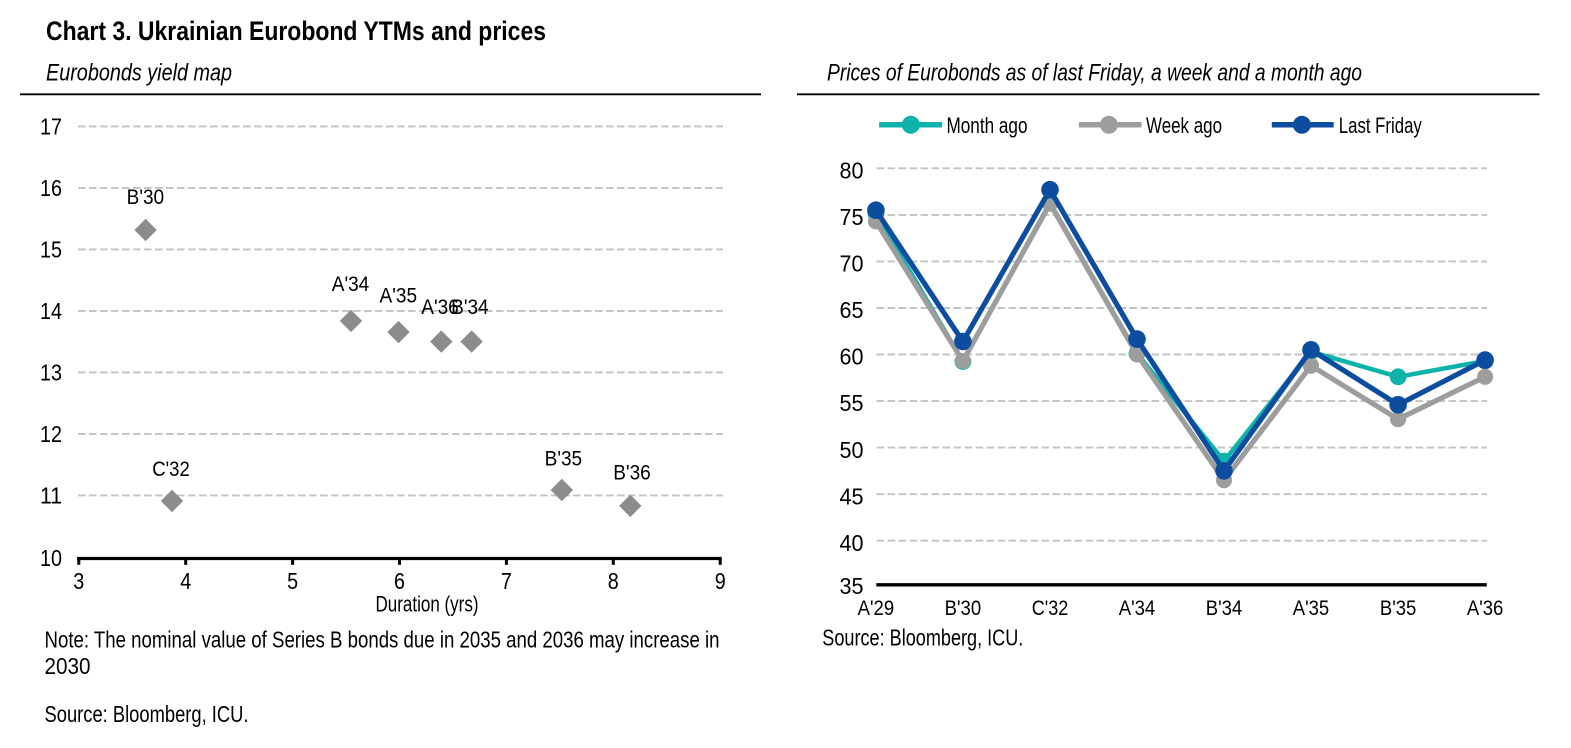 This screenshot has width=1571, height=748. What do you see at coordinates (987, 125) in the screenshot?
I see `svg-text: Month ago` at bounding box center [987, 125].